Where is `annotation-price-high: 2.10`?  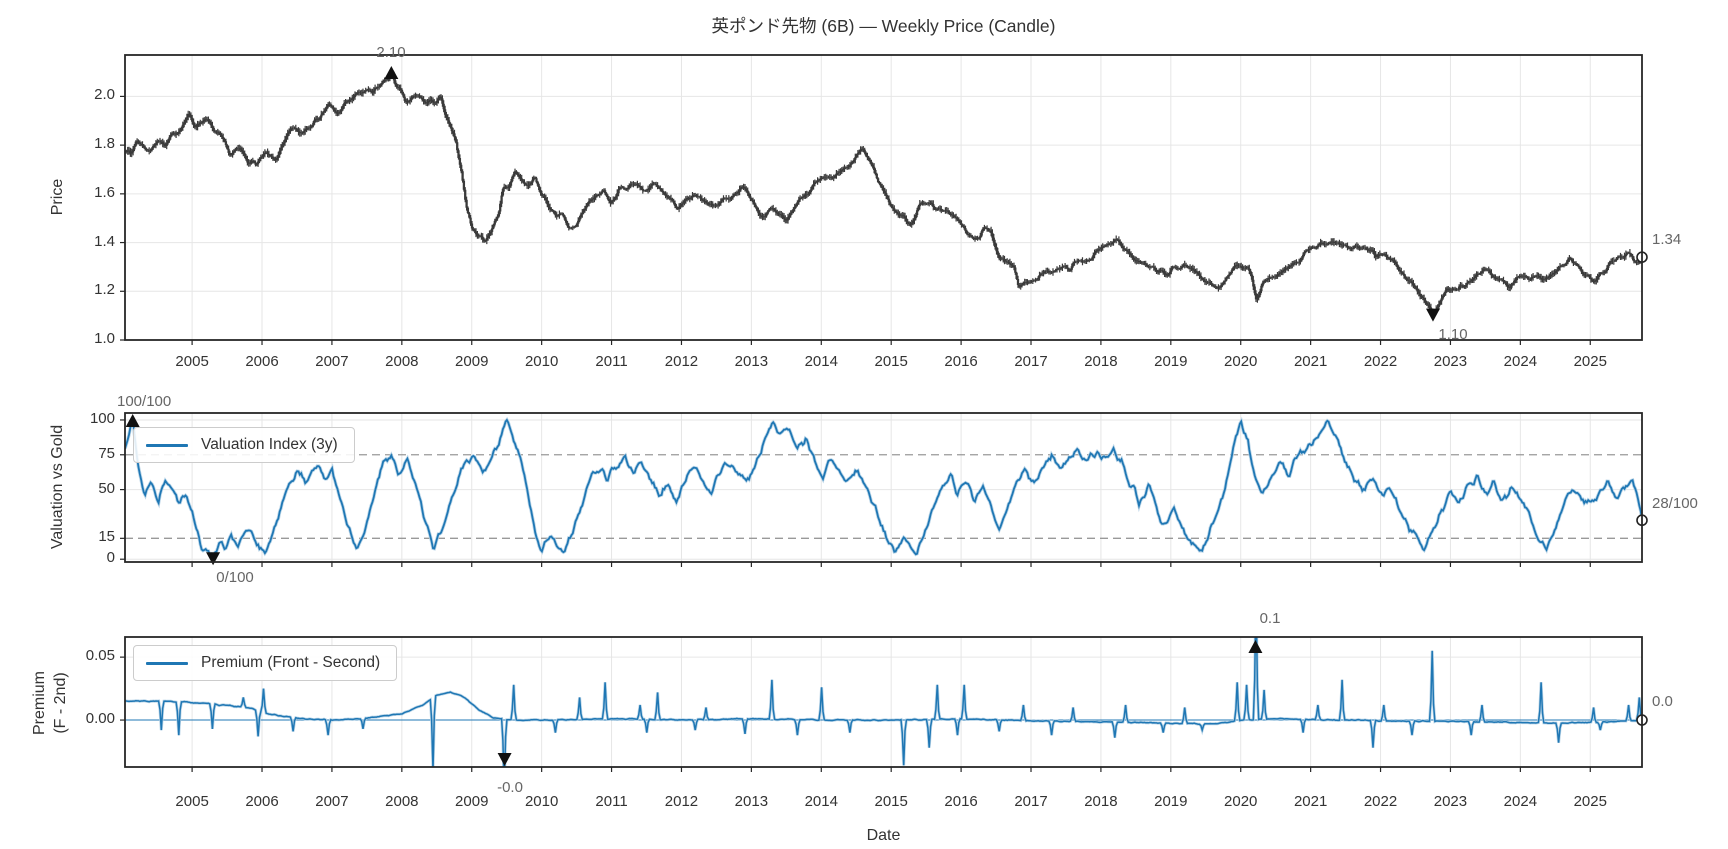 annotation-price-high: 2.10 is located at coordinates (391, 52).